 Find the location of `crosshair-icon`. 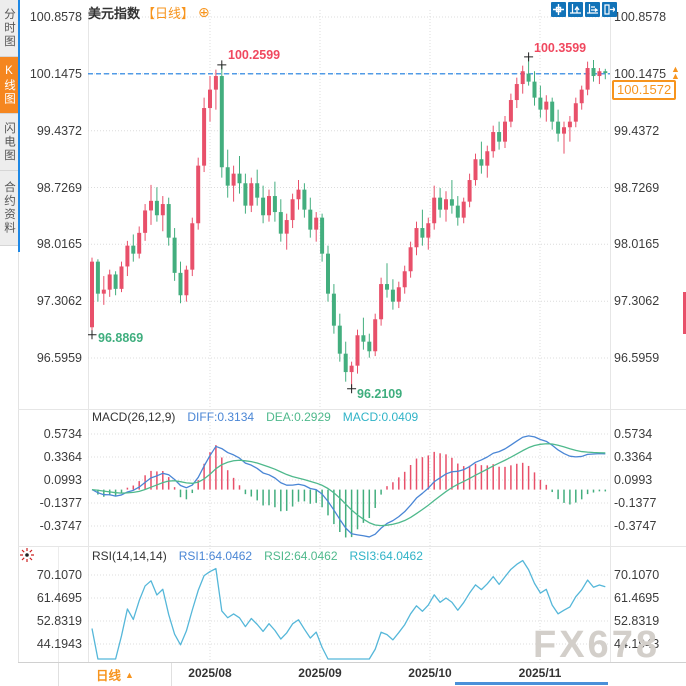

crosshair-icon is located at coordinates (558, 9).